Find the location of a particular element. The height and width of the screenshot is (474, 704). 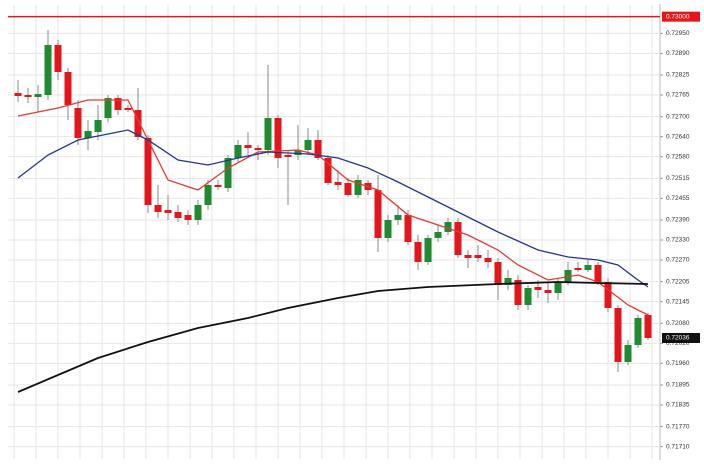

y-tick-label: 0.72455 is located at coordinates (678, 198).